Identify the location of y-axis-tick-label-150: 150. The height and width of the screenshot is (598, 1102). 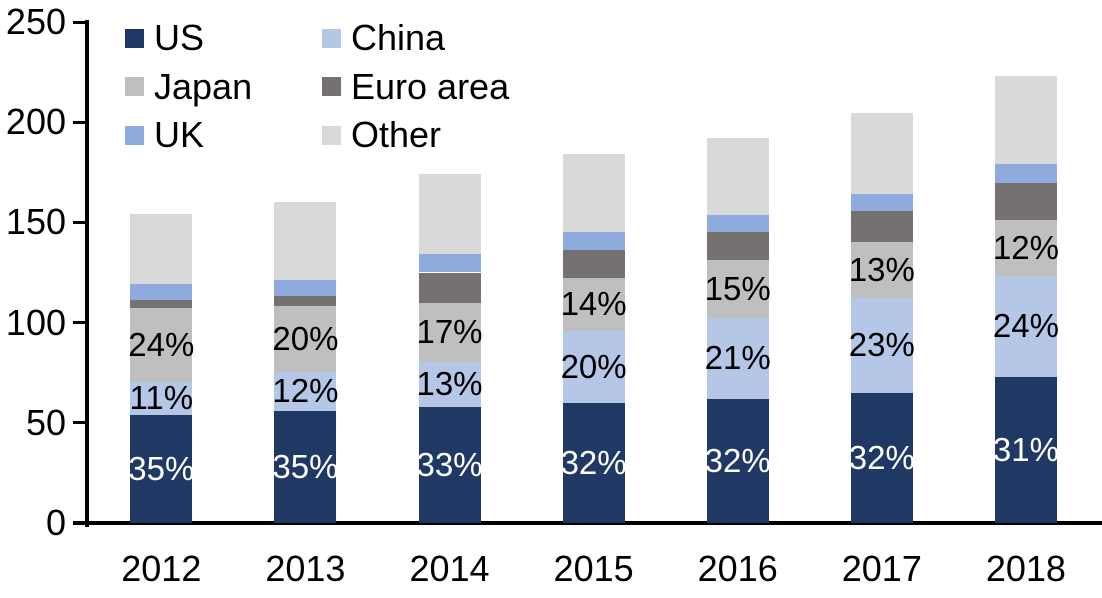
(35, 222).